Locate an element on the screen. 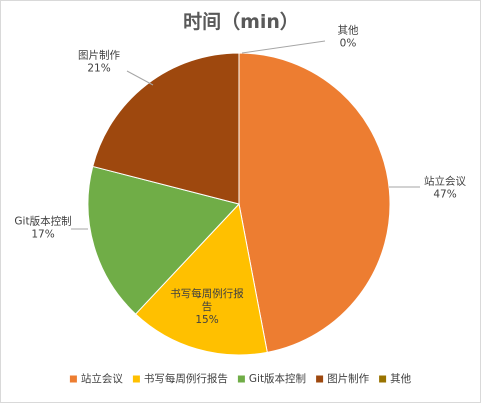 The height and width of the screenshot is (403, 481). data-label-percent-1: 47% is located at coordinates (444, 195).